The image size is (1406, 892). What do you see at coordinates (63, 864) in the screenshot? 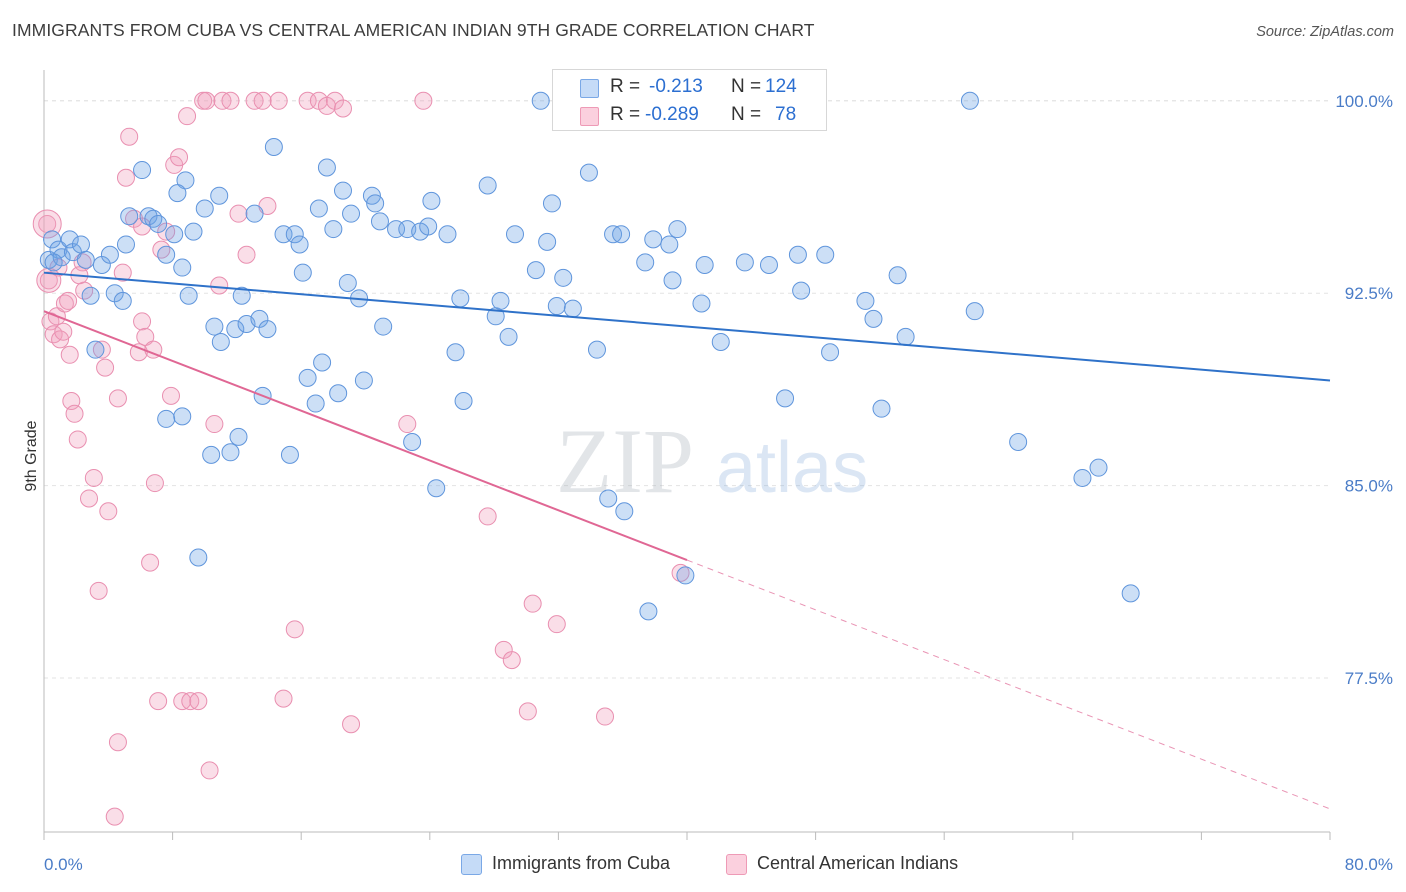
I see `x-tick-label: 0.0%` at bounding box center [63, 864].